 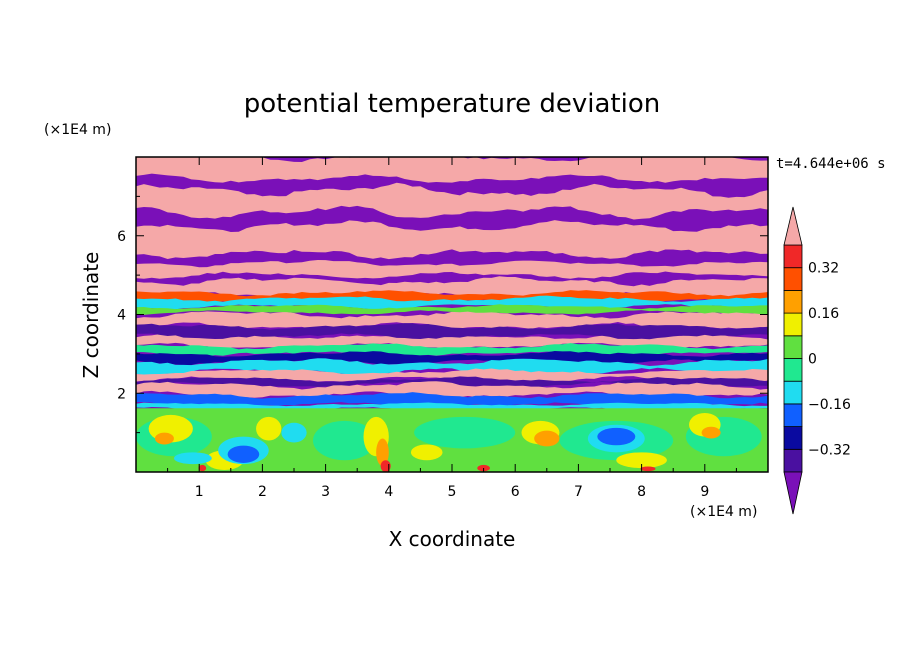 What do you see at coordinates (388, 492) in the screenshot?
I see `x-tick-label: 4` at bounding box center [388, 492].